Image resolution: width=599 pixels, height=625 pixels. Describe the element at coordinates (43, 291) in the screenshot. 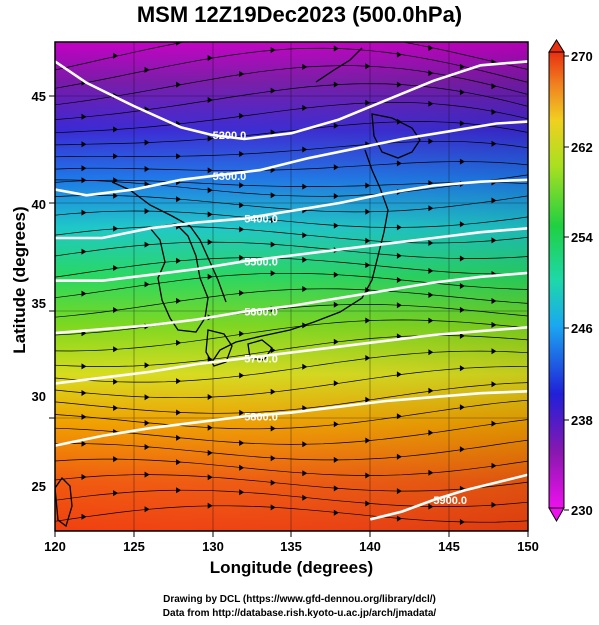

I see `y-axis: 25 30 35 40 45` at that location.